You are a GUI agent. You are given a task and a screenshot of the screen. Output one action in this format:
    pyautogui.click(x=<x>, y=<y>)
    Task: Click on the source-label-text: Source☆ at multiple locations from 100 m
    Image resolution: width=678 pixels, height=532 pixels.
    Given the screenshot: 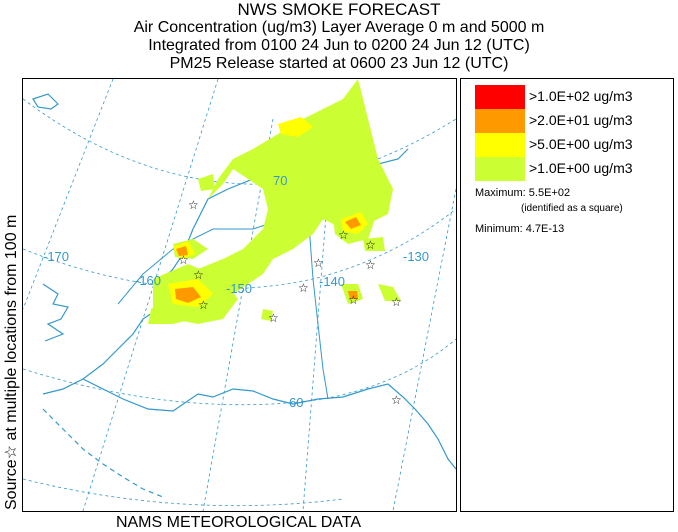 What is the action you would take?
    pyautogui.click(x=11, y=362)
    